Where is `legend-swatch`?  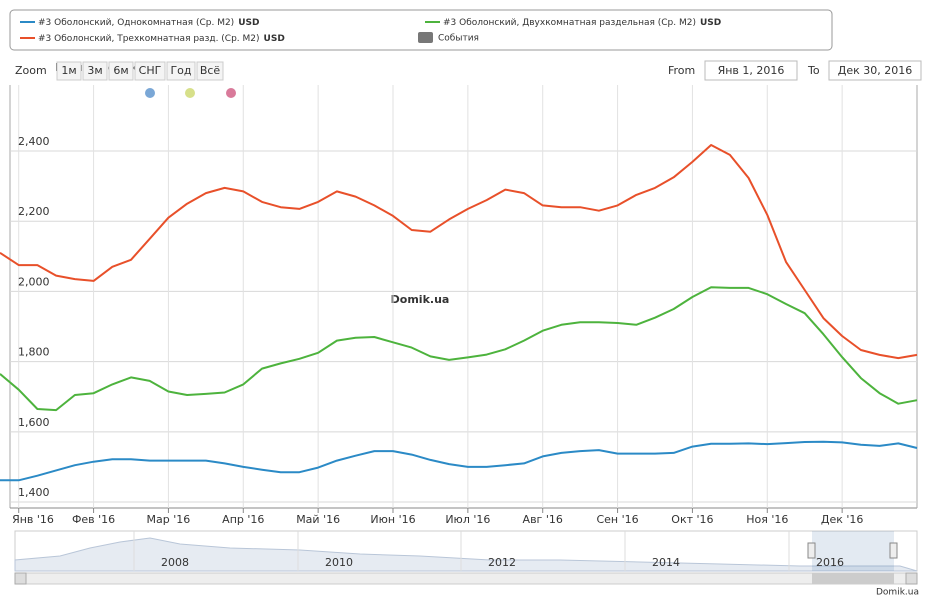
legend-swatch is located at coordinates (425, 37).